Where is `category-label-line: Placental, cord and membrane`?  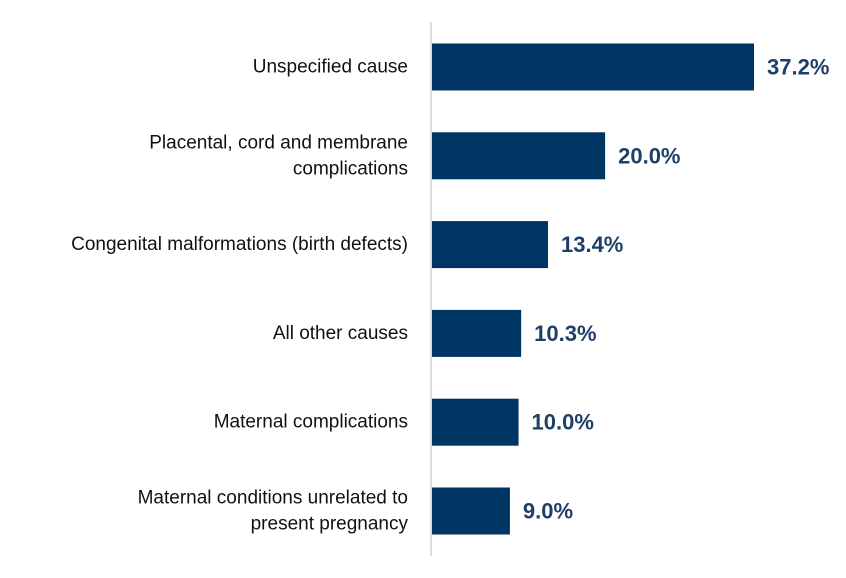 category-label-line: Placental, cord and membrane is located at coordinates (278, 142).